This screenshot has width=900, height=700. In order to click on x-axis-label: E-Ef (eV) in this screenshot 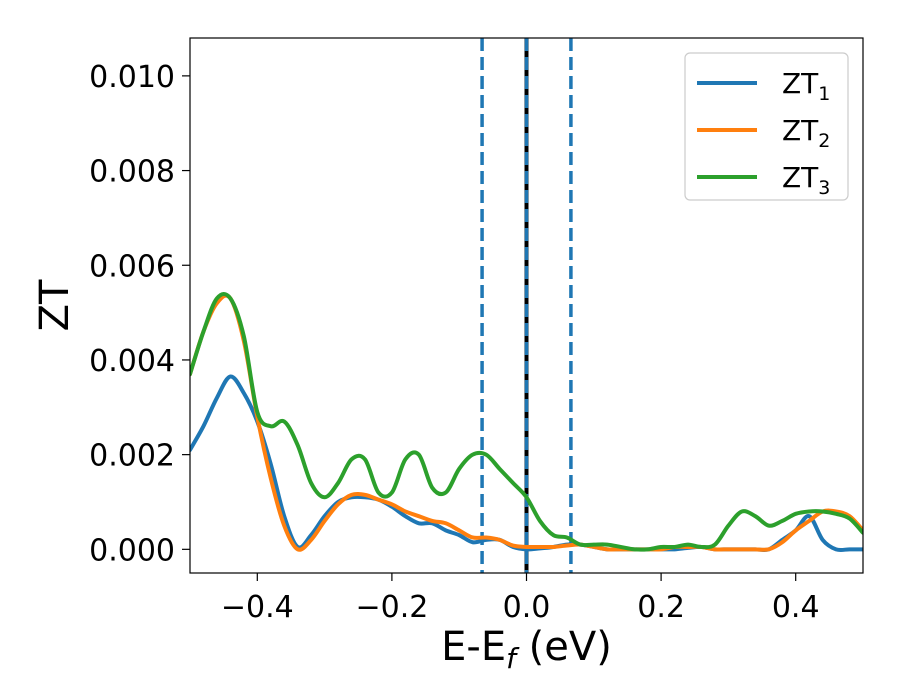, I will do `click(526, 649)`.